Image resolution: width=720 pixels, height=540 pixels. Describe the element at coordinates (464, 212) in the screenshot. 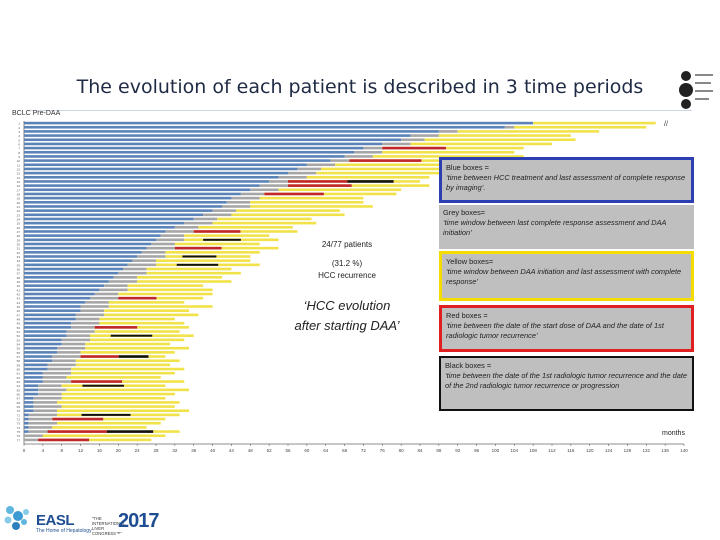

I see `legend-grey-head: Grey boxes=` at that location.